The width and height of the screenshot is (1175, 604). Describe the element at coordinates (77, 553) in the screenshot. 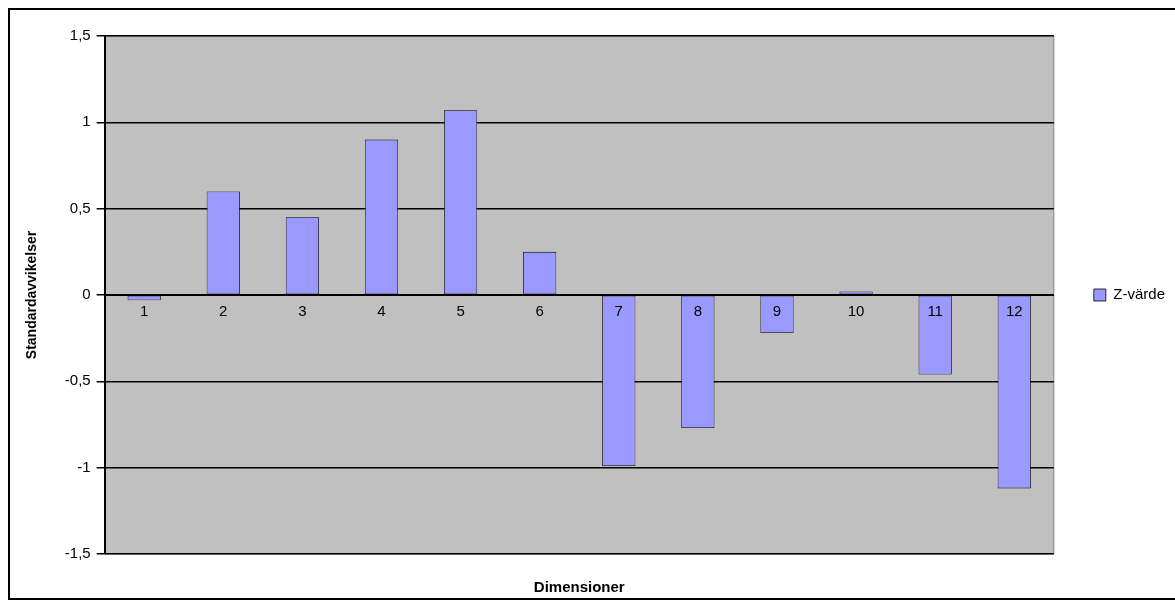

I see `y-tick-label: -1,5` at that location.